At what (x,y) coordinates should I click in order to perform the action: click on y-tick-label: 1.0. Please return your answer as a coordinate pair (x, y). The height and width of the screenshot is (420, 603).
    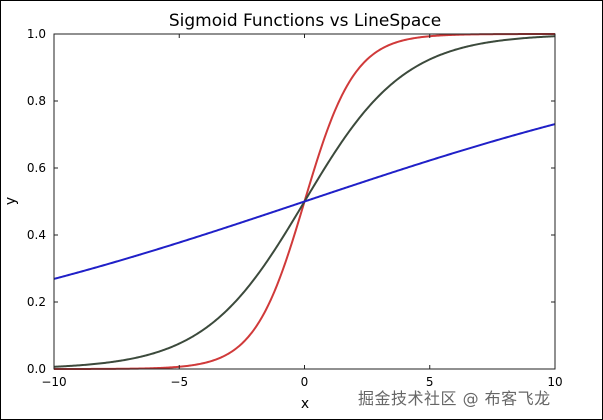
    Looking at the image, I should click on (36, 34).